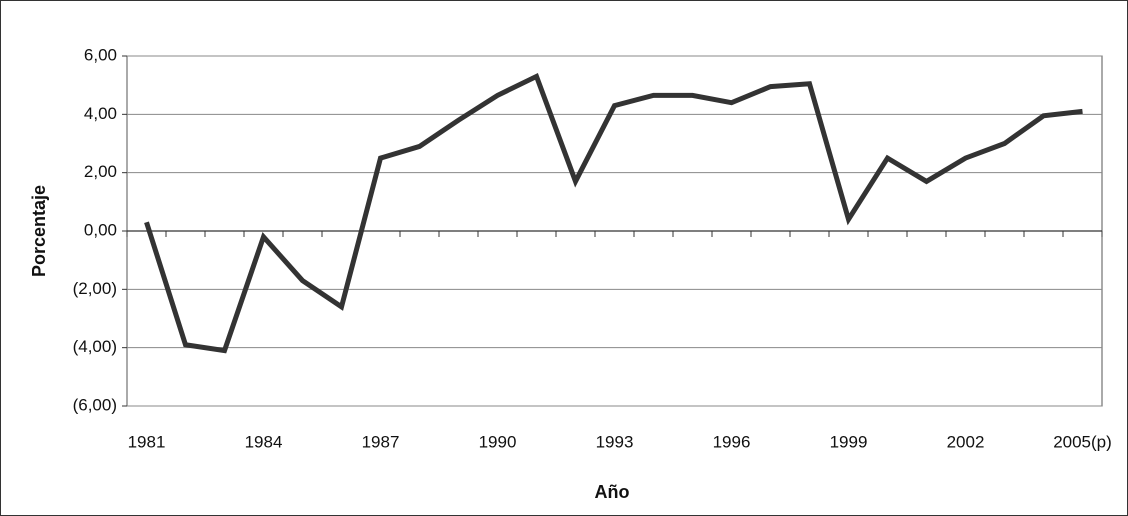  I want to click on x-tick-label: 1996, so click(732, 441).